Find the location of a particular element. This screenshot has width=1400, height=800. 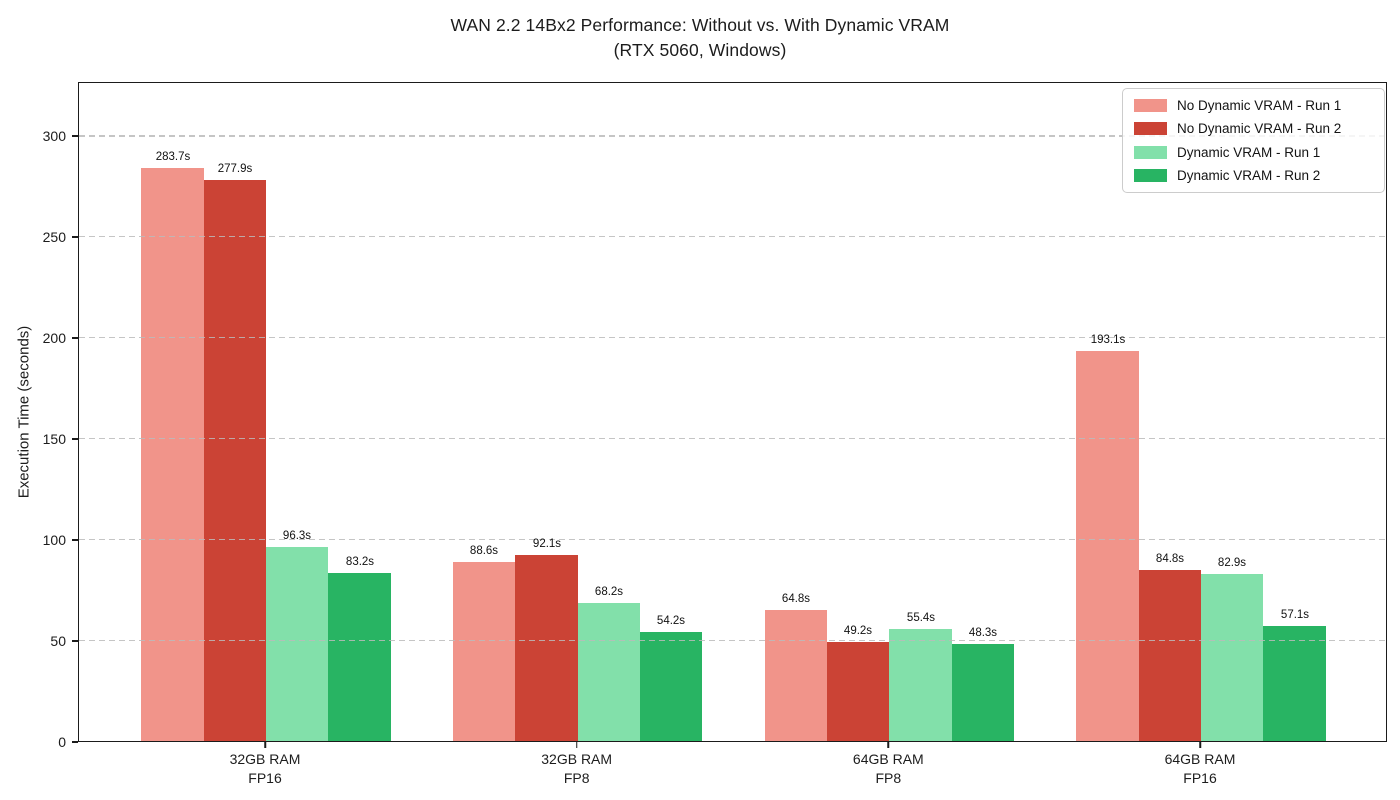

bar-value-label: 82.9s is located at coordinates (1232, 563).